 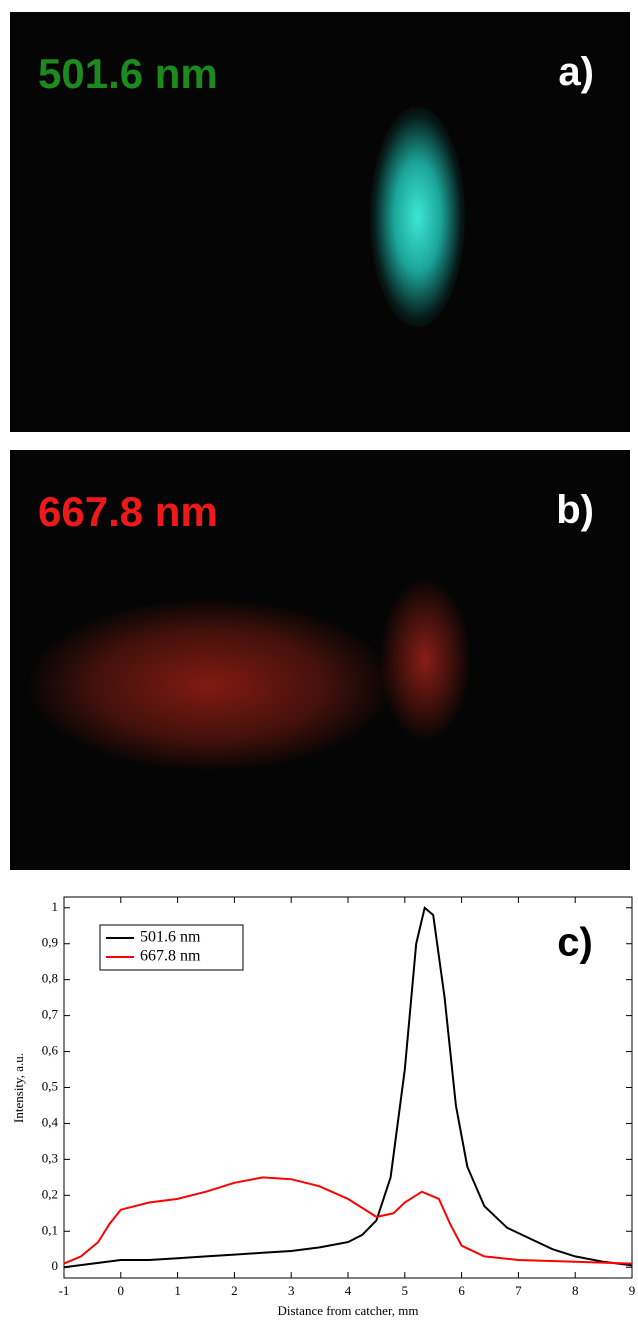 I want to click on x-tick-label: 0, so click(x=121, y=1290).